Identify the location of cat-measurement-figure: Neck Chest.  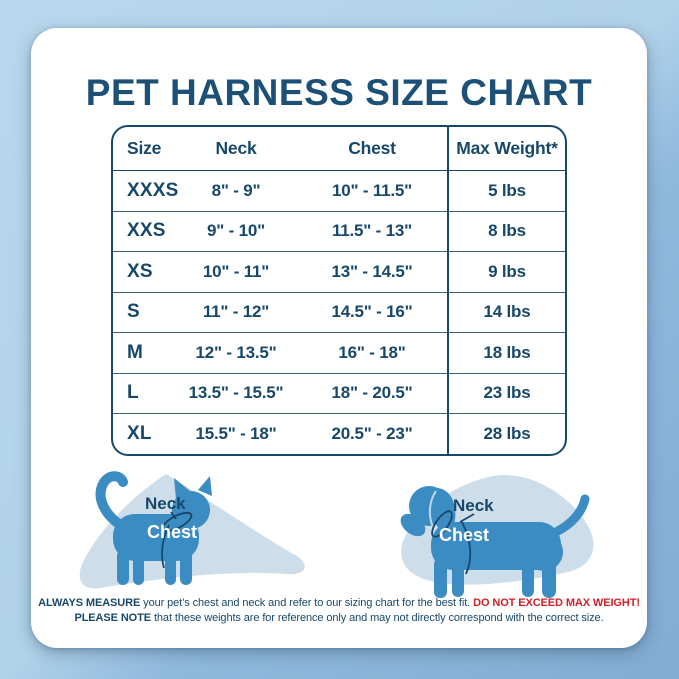
(198, 536).